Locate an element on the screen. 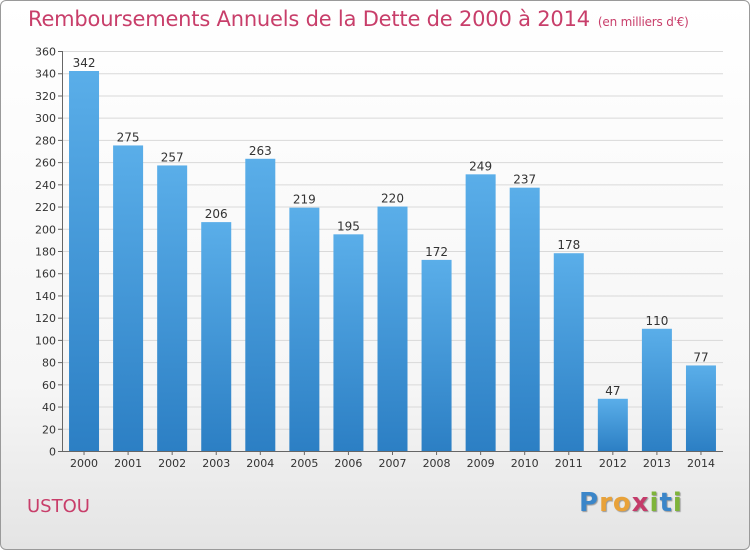 This screenshot has height=550, width=750. bar-2000 is located at coordinates (84, 261).